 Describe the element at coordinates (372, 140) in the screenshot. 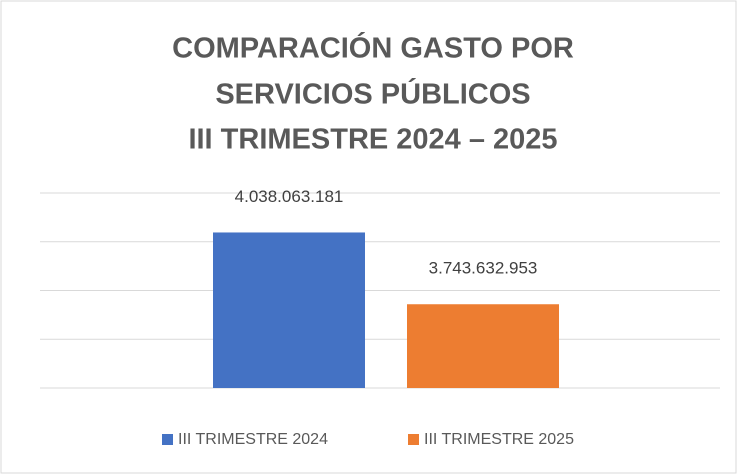

I see `chart-title: III TRIMESTRE 2024 – 2025` at that location.